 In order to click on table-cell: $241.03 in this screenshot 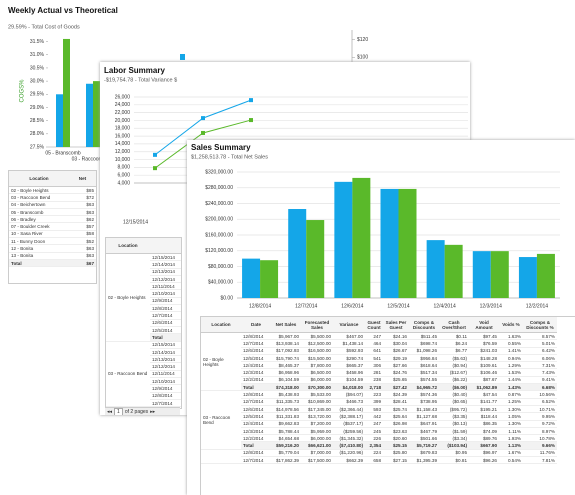, I will do `click(484, 351)`.